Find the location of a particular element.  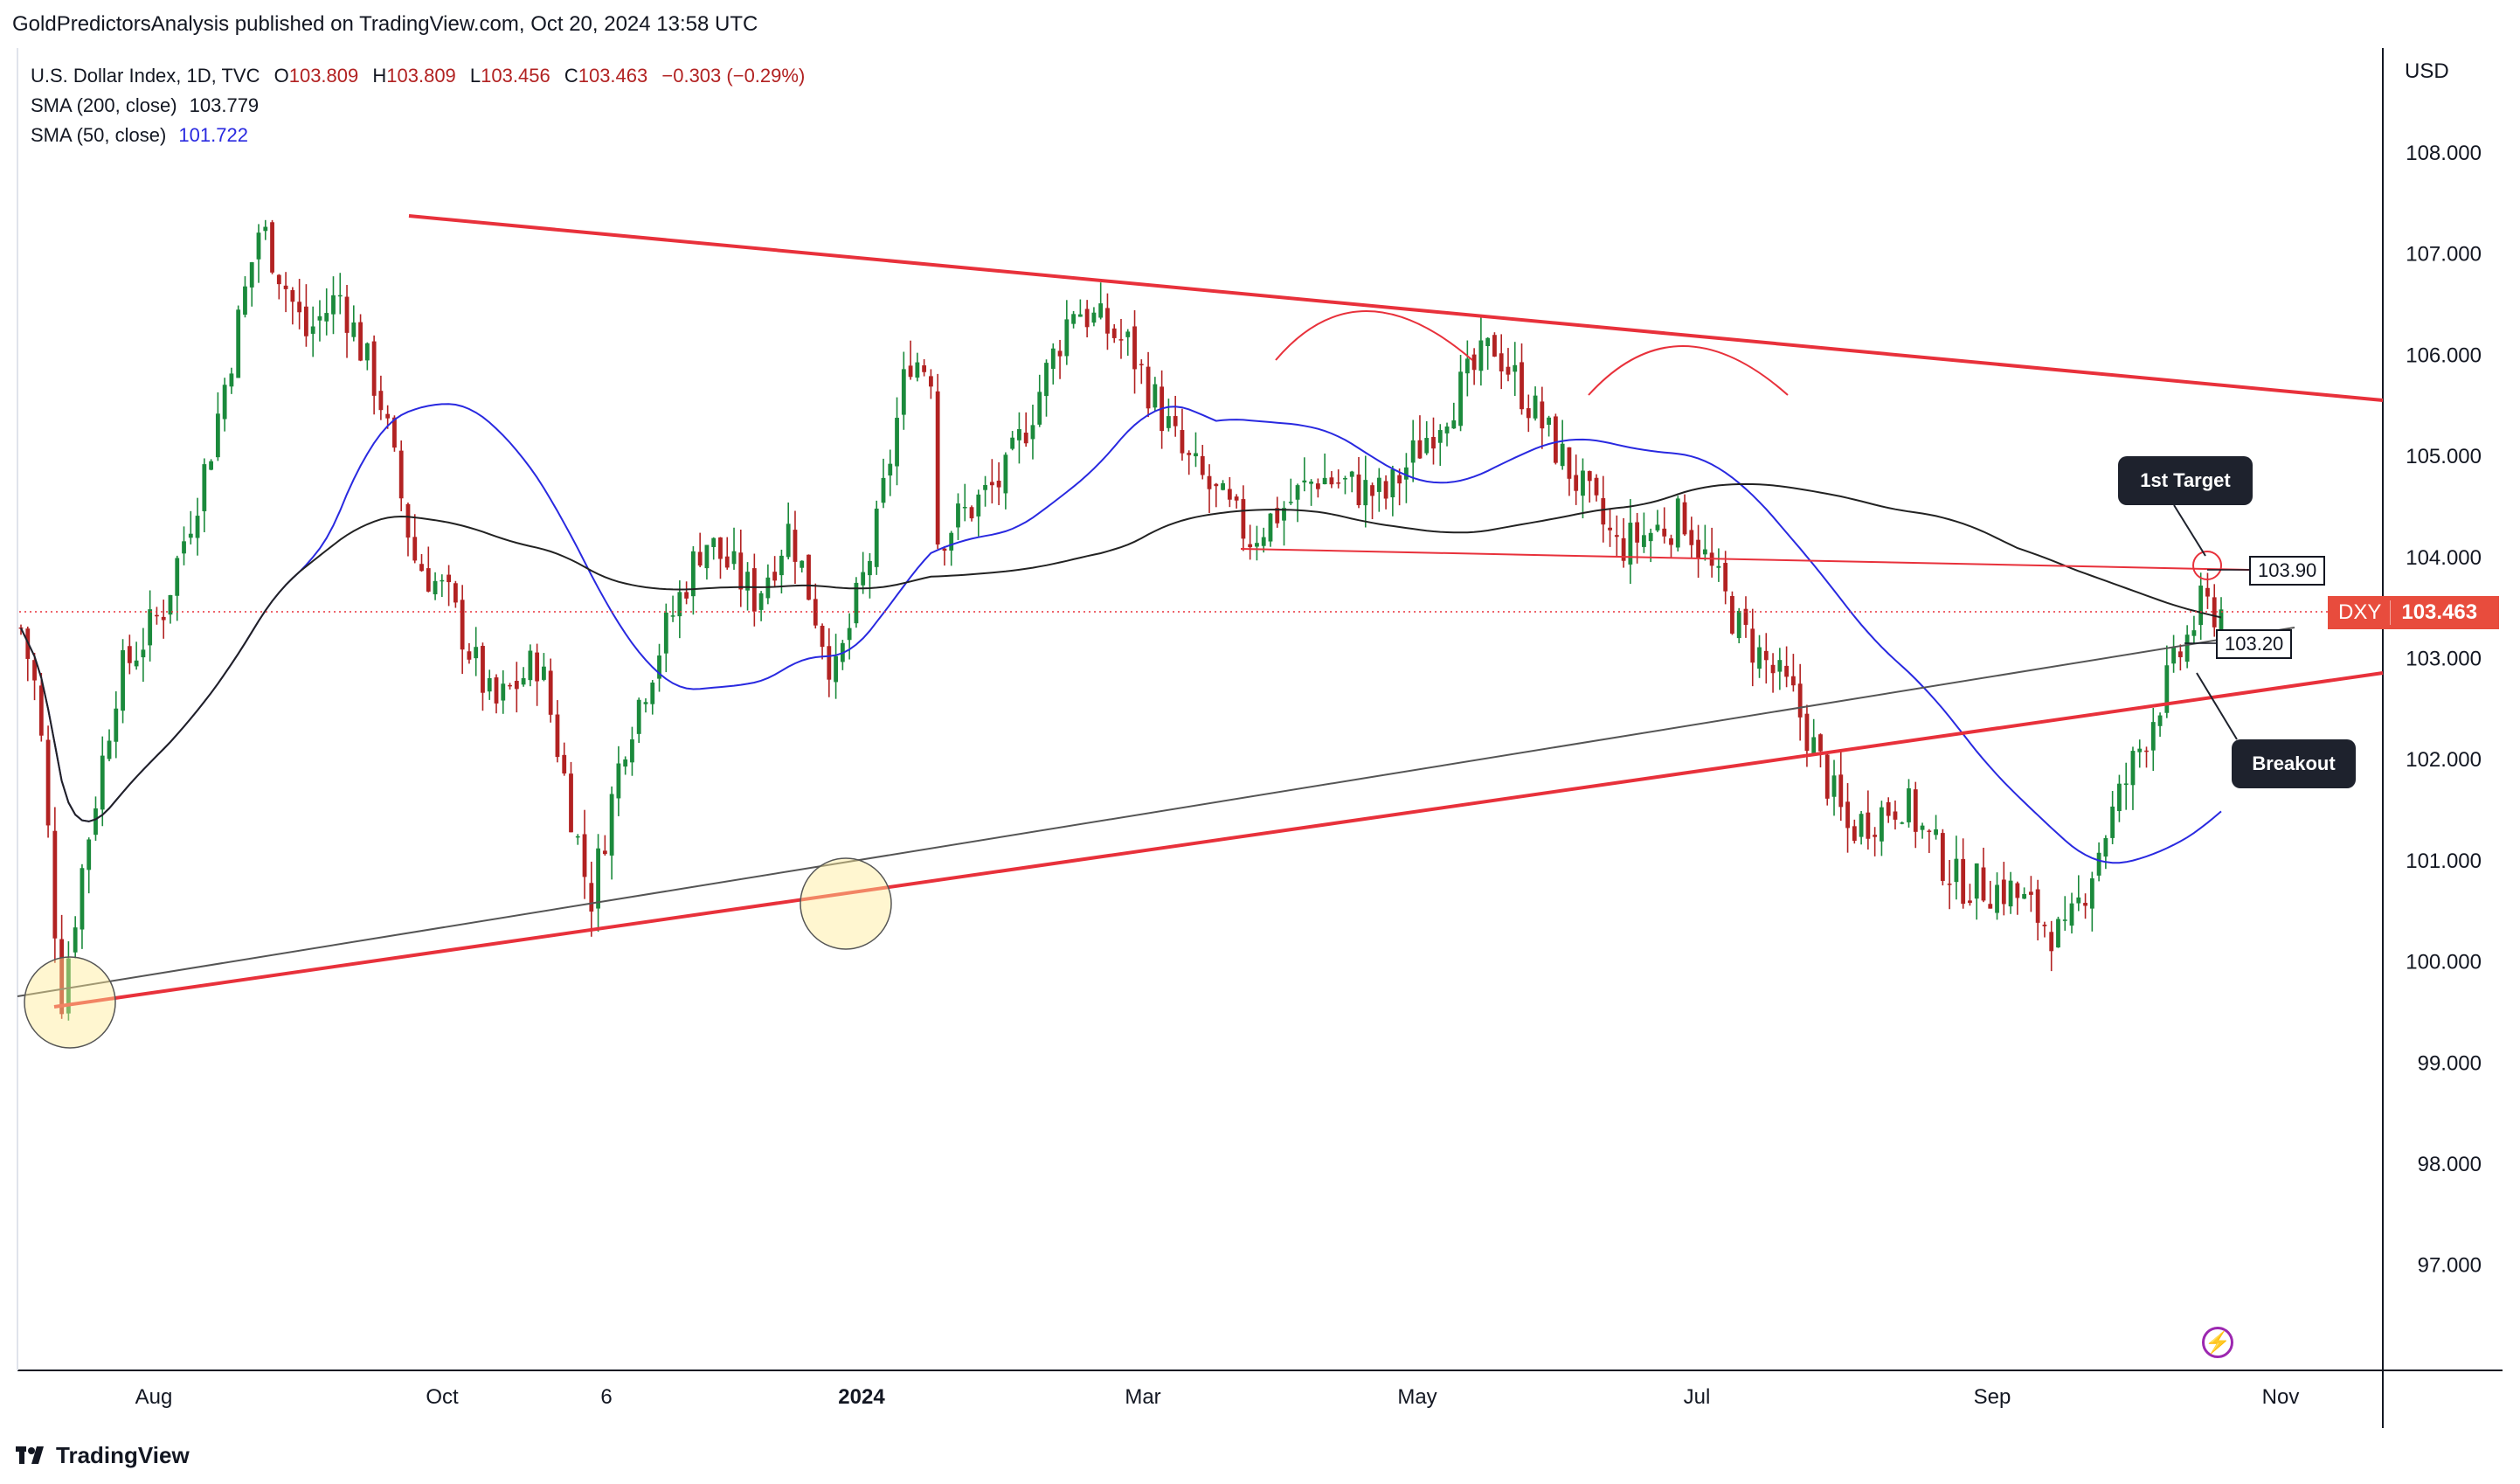

currency-label: USD is located at coordinates (2427, 71).